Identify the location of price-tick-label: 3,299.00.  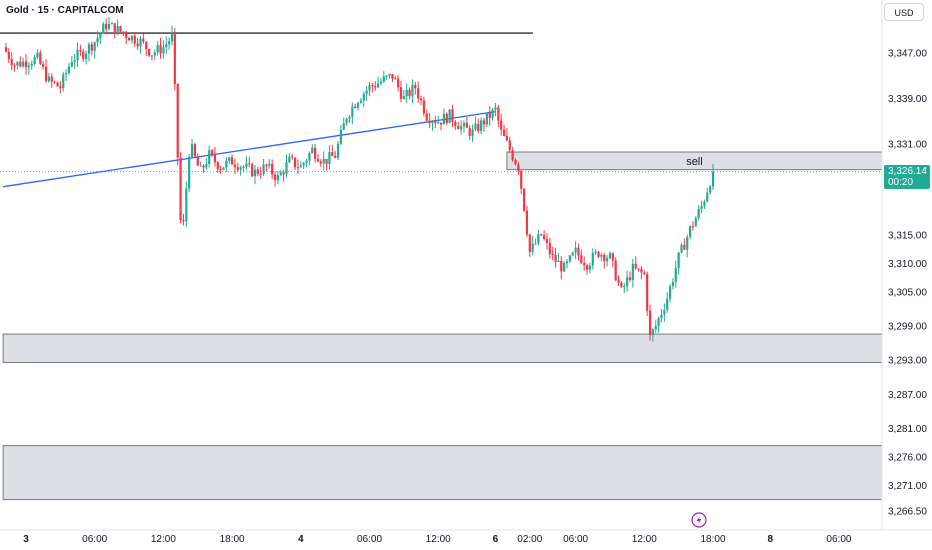
(907, 327).